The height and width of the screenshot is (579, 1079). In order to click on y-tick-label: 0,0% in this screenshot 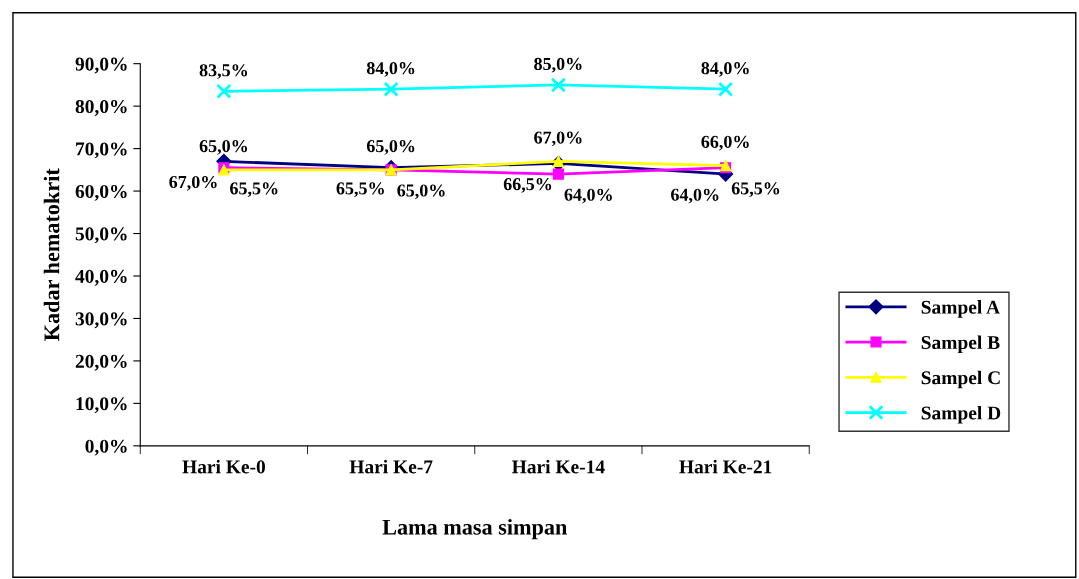, I will do `click(106, 447)`.